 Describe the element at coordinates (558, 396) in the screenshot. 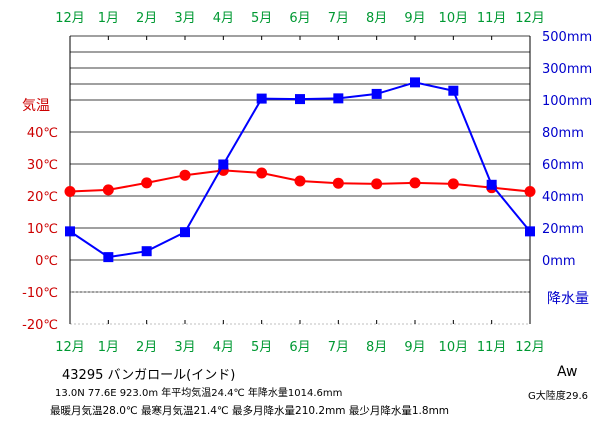

I see `continentality-index: G大陸度29.6` at that location.